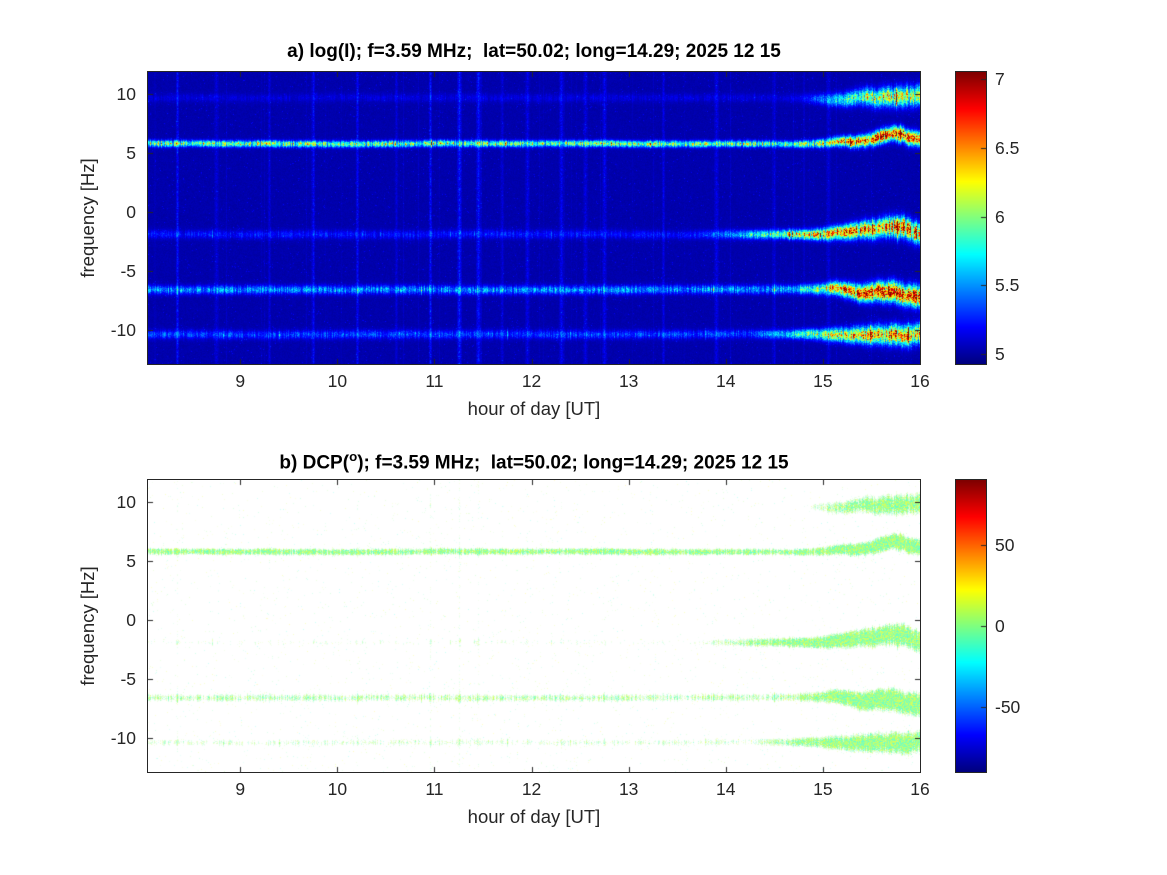  Describe the element at coordinates (1000, 626) in the screenshot. I see `colorbar-tick-label: 0` at that location.